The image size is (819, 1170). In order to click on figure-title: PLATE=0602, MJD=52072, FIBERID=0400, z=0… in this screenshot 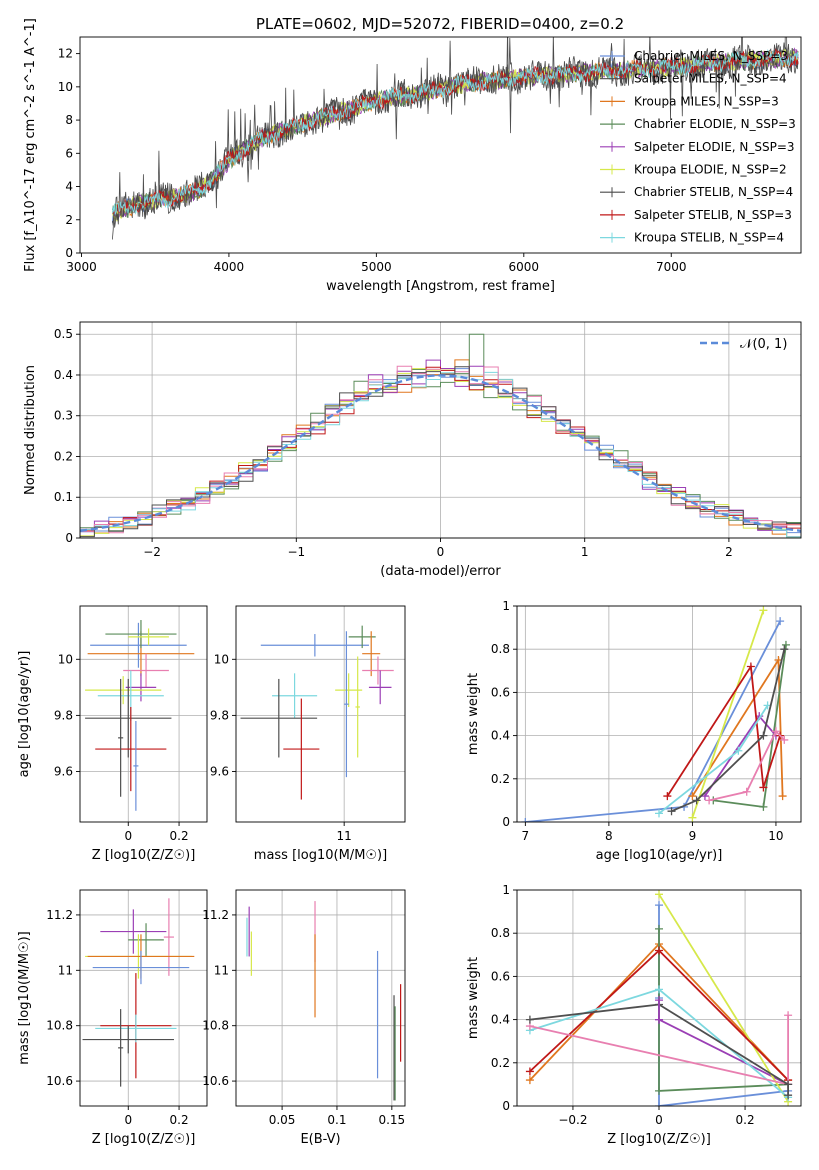, I will do `click(440, 24)`.